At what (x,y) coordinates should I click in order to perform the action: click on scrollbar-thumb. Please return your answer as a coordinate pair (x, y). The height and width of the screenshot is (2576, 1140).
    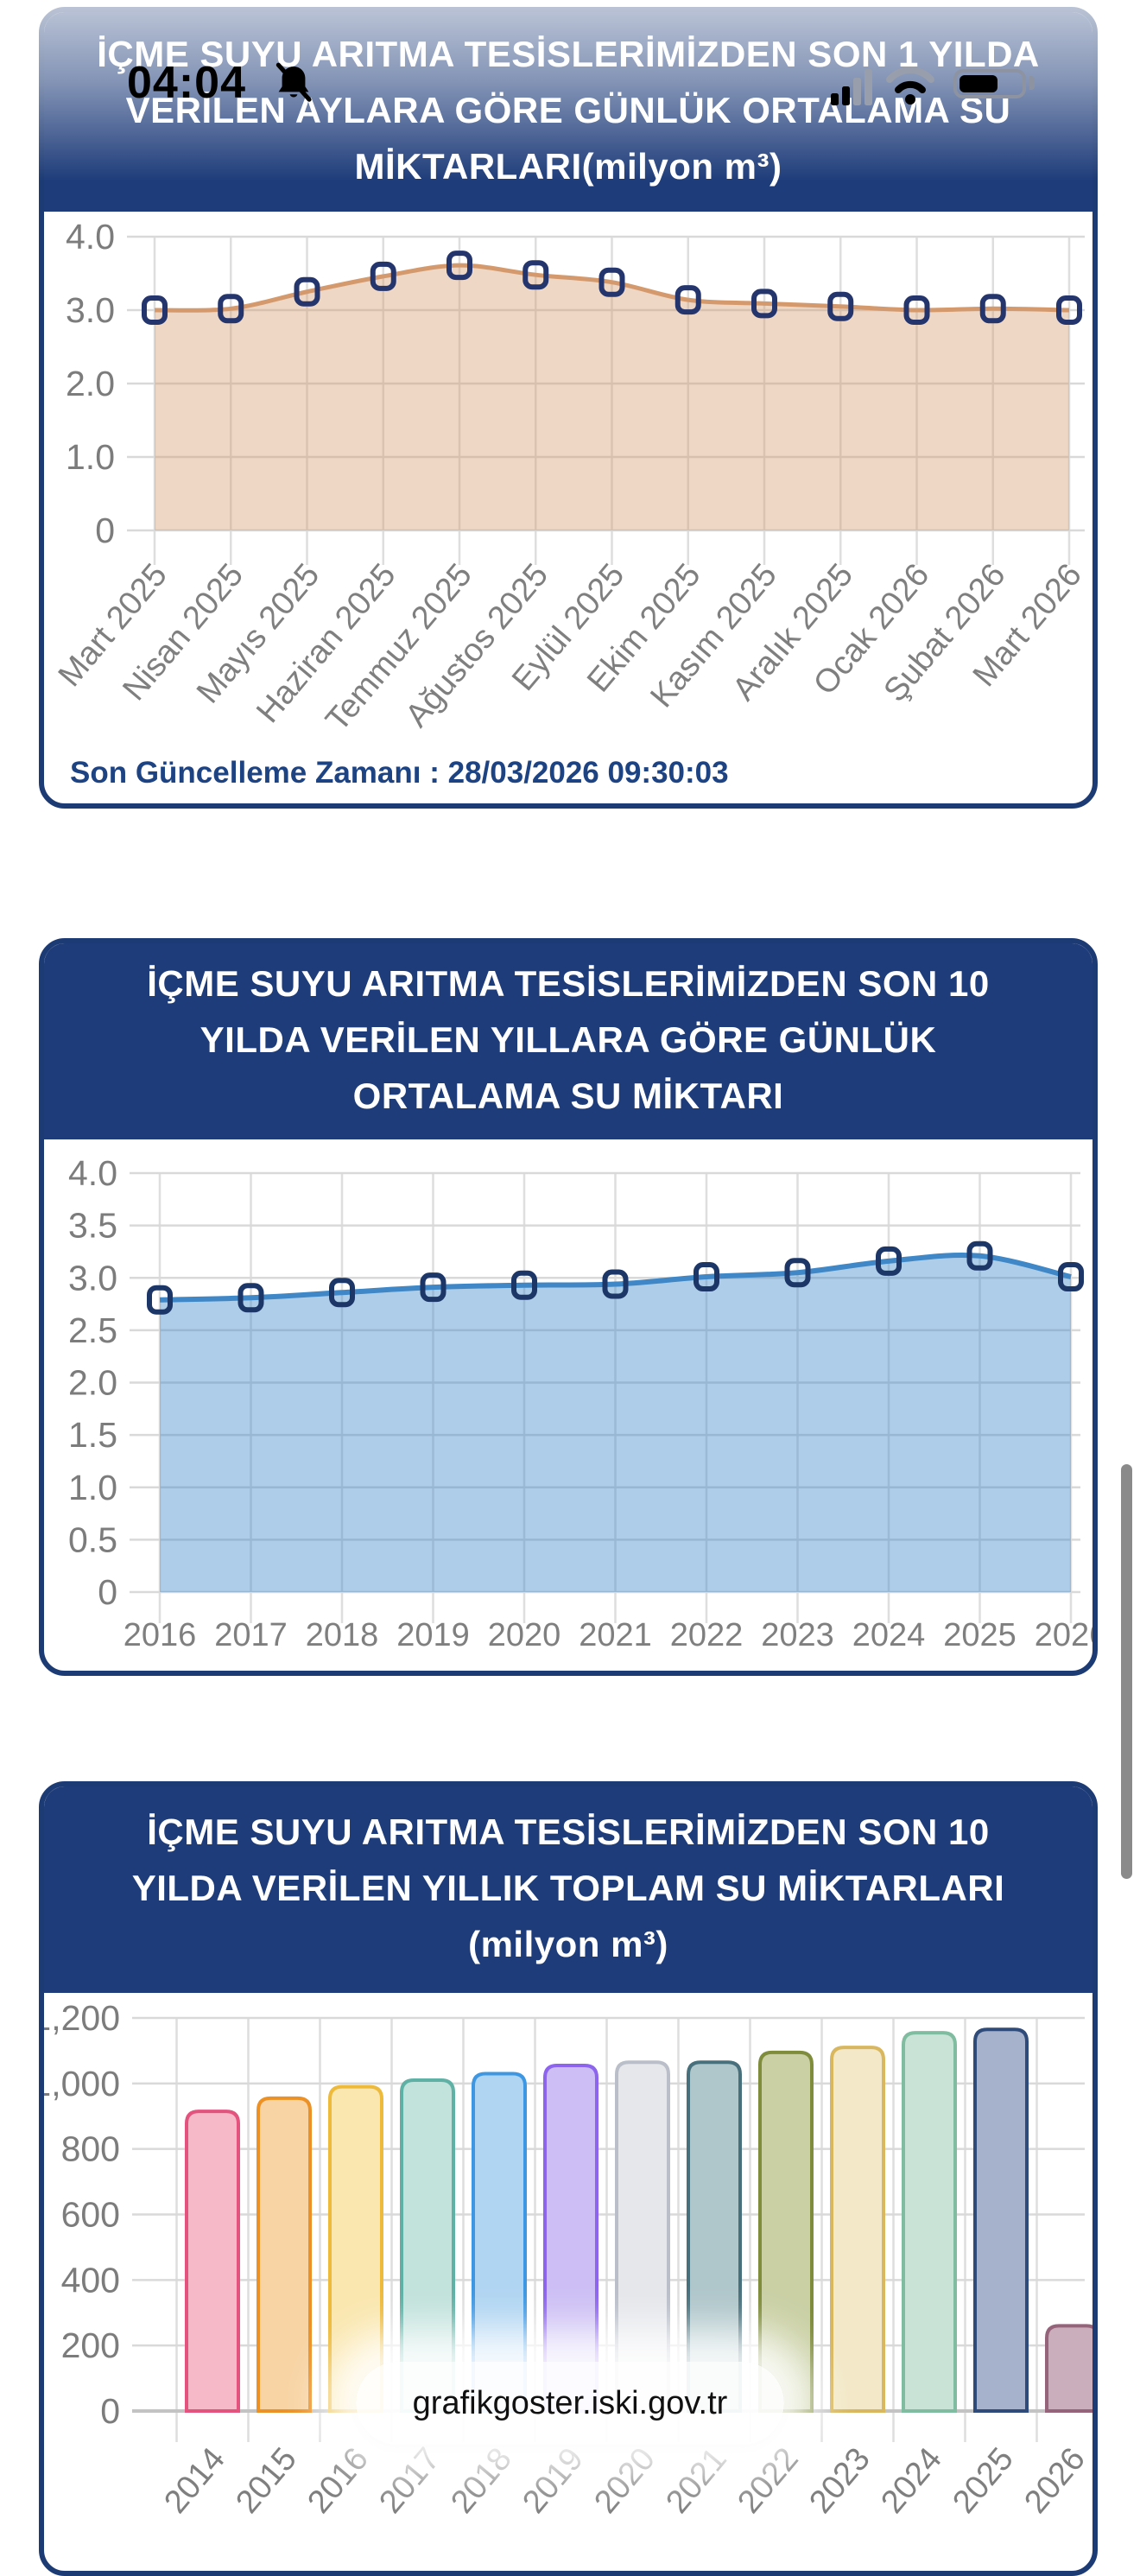
    Looking at the image, I should click on (1126, 1671).